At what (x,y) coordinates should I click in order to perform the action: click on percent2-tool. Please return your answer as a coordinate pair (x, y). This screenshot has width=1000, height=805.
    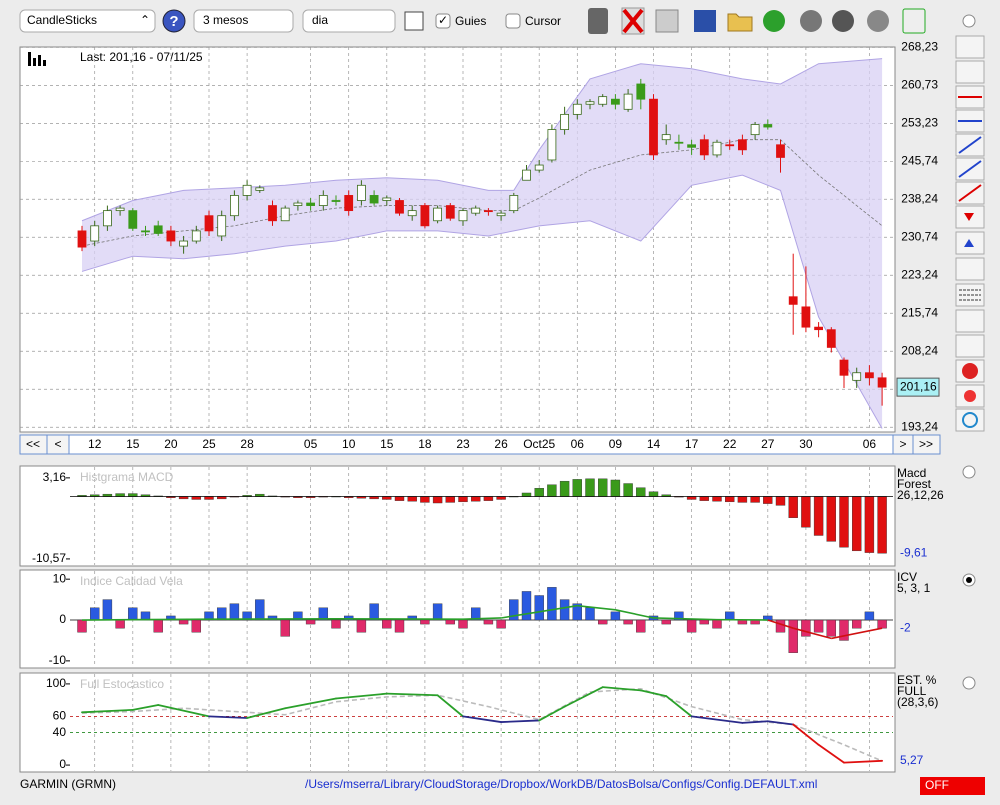
    Looking at the image, I should click on (970, 346).